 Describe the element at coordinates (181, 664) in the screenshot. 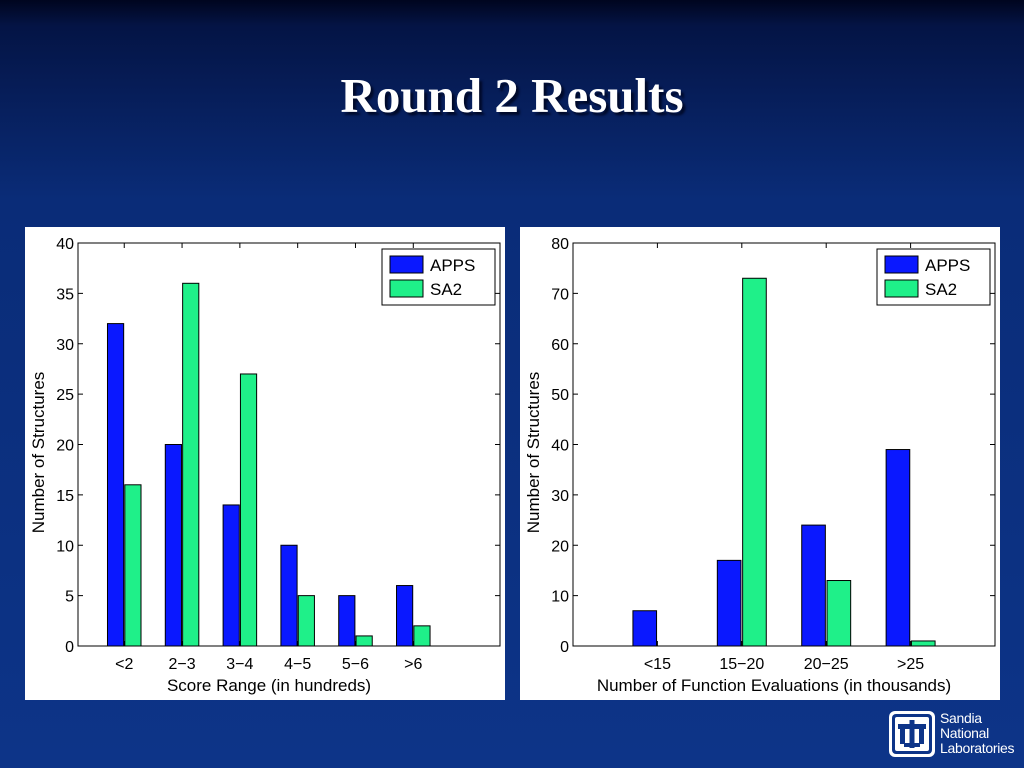

I see `x-tick-label: 2−3` at that location.